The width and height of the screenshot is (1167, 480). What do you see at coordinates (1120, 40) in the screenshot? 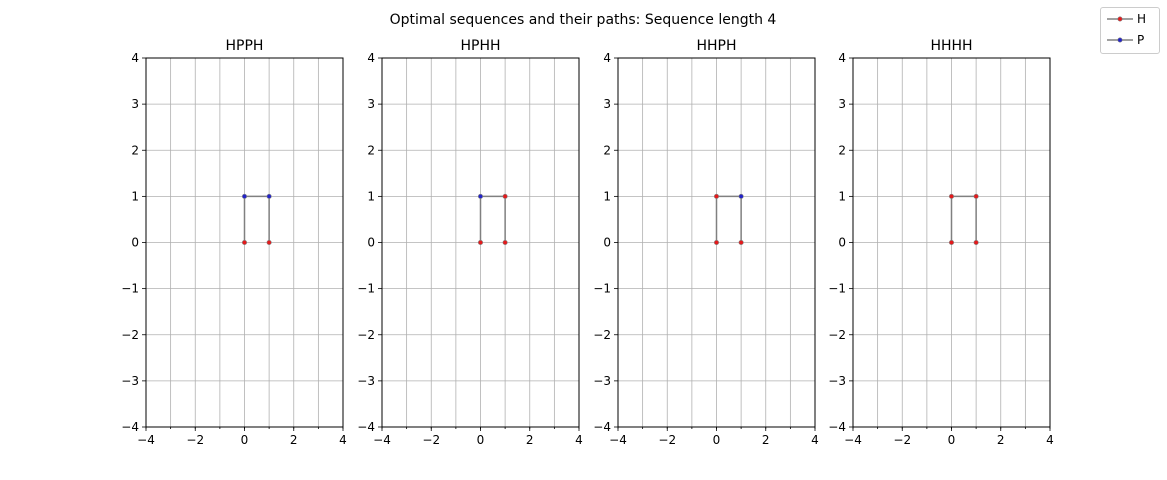
I see `legend-marker-p-icon` at bounding box center [1120, 40].